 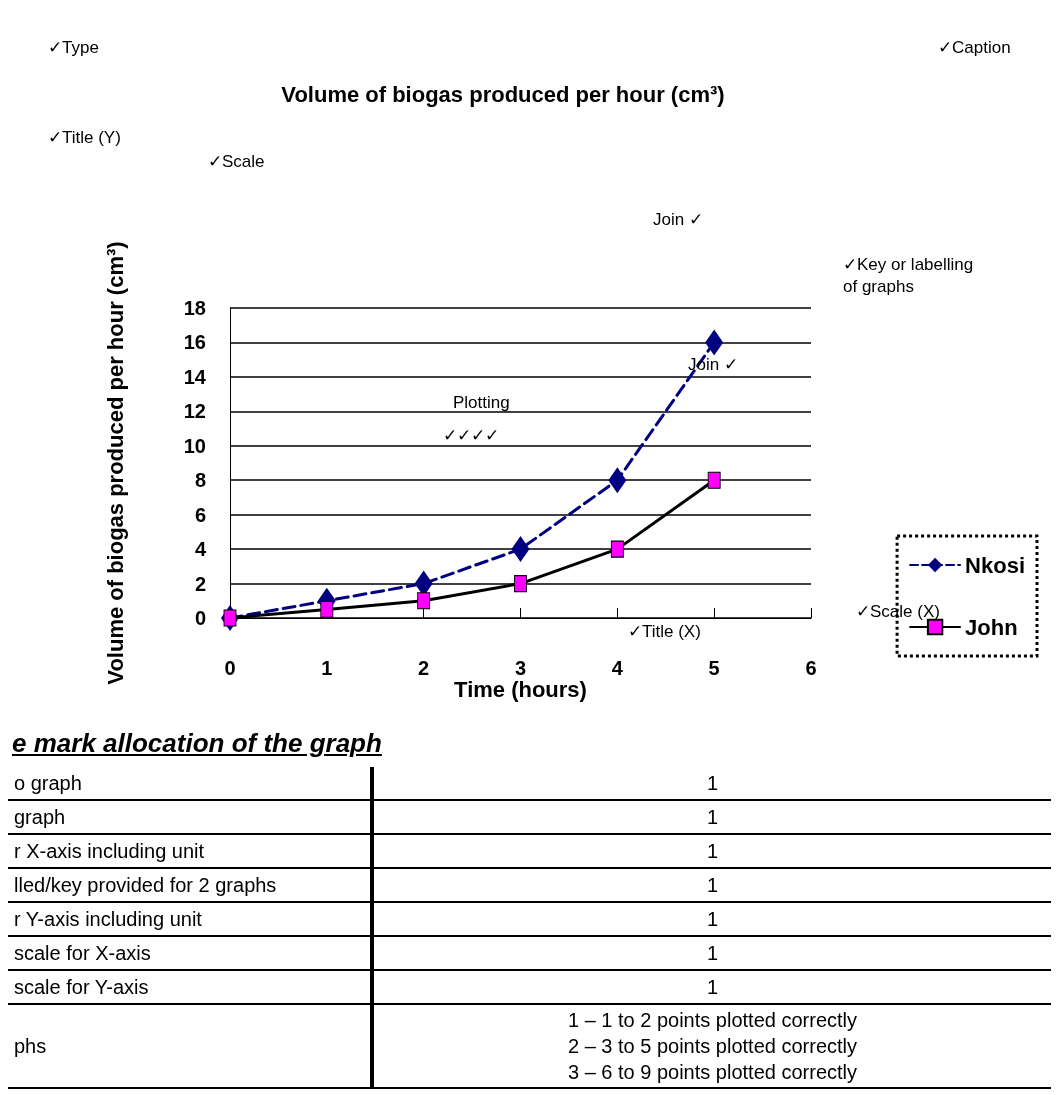 I want to click on text: ✓Title (Y), so click(x=84, y=137).